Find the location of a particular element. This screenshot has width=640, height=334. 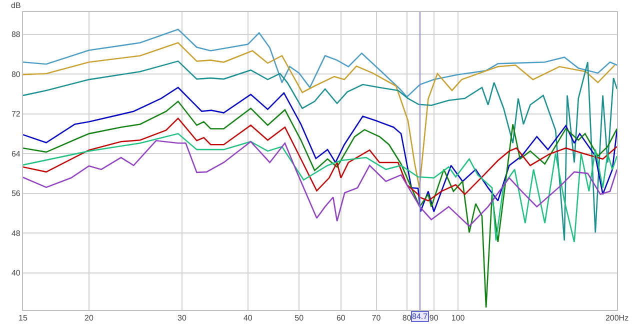

x-tick-label: 20 is located at coordinates (89, 318).